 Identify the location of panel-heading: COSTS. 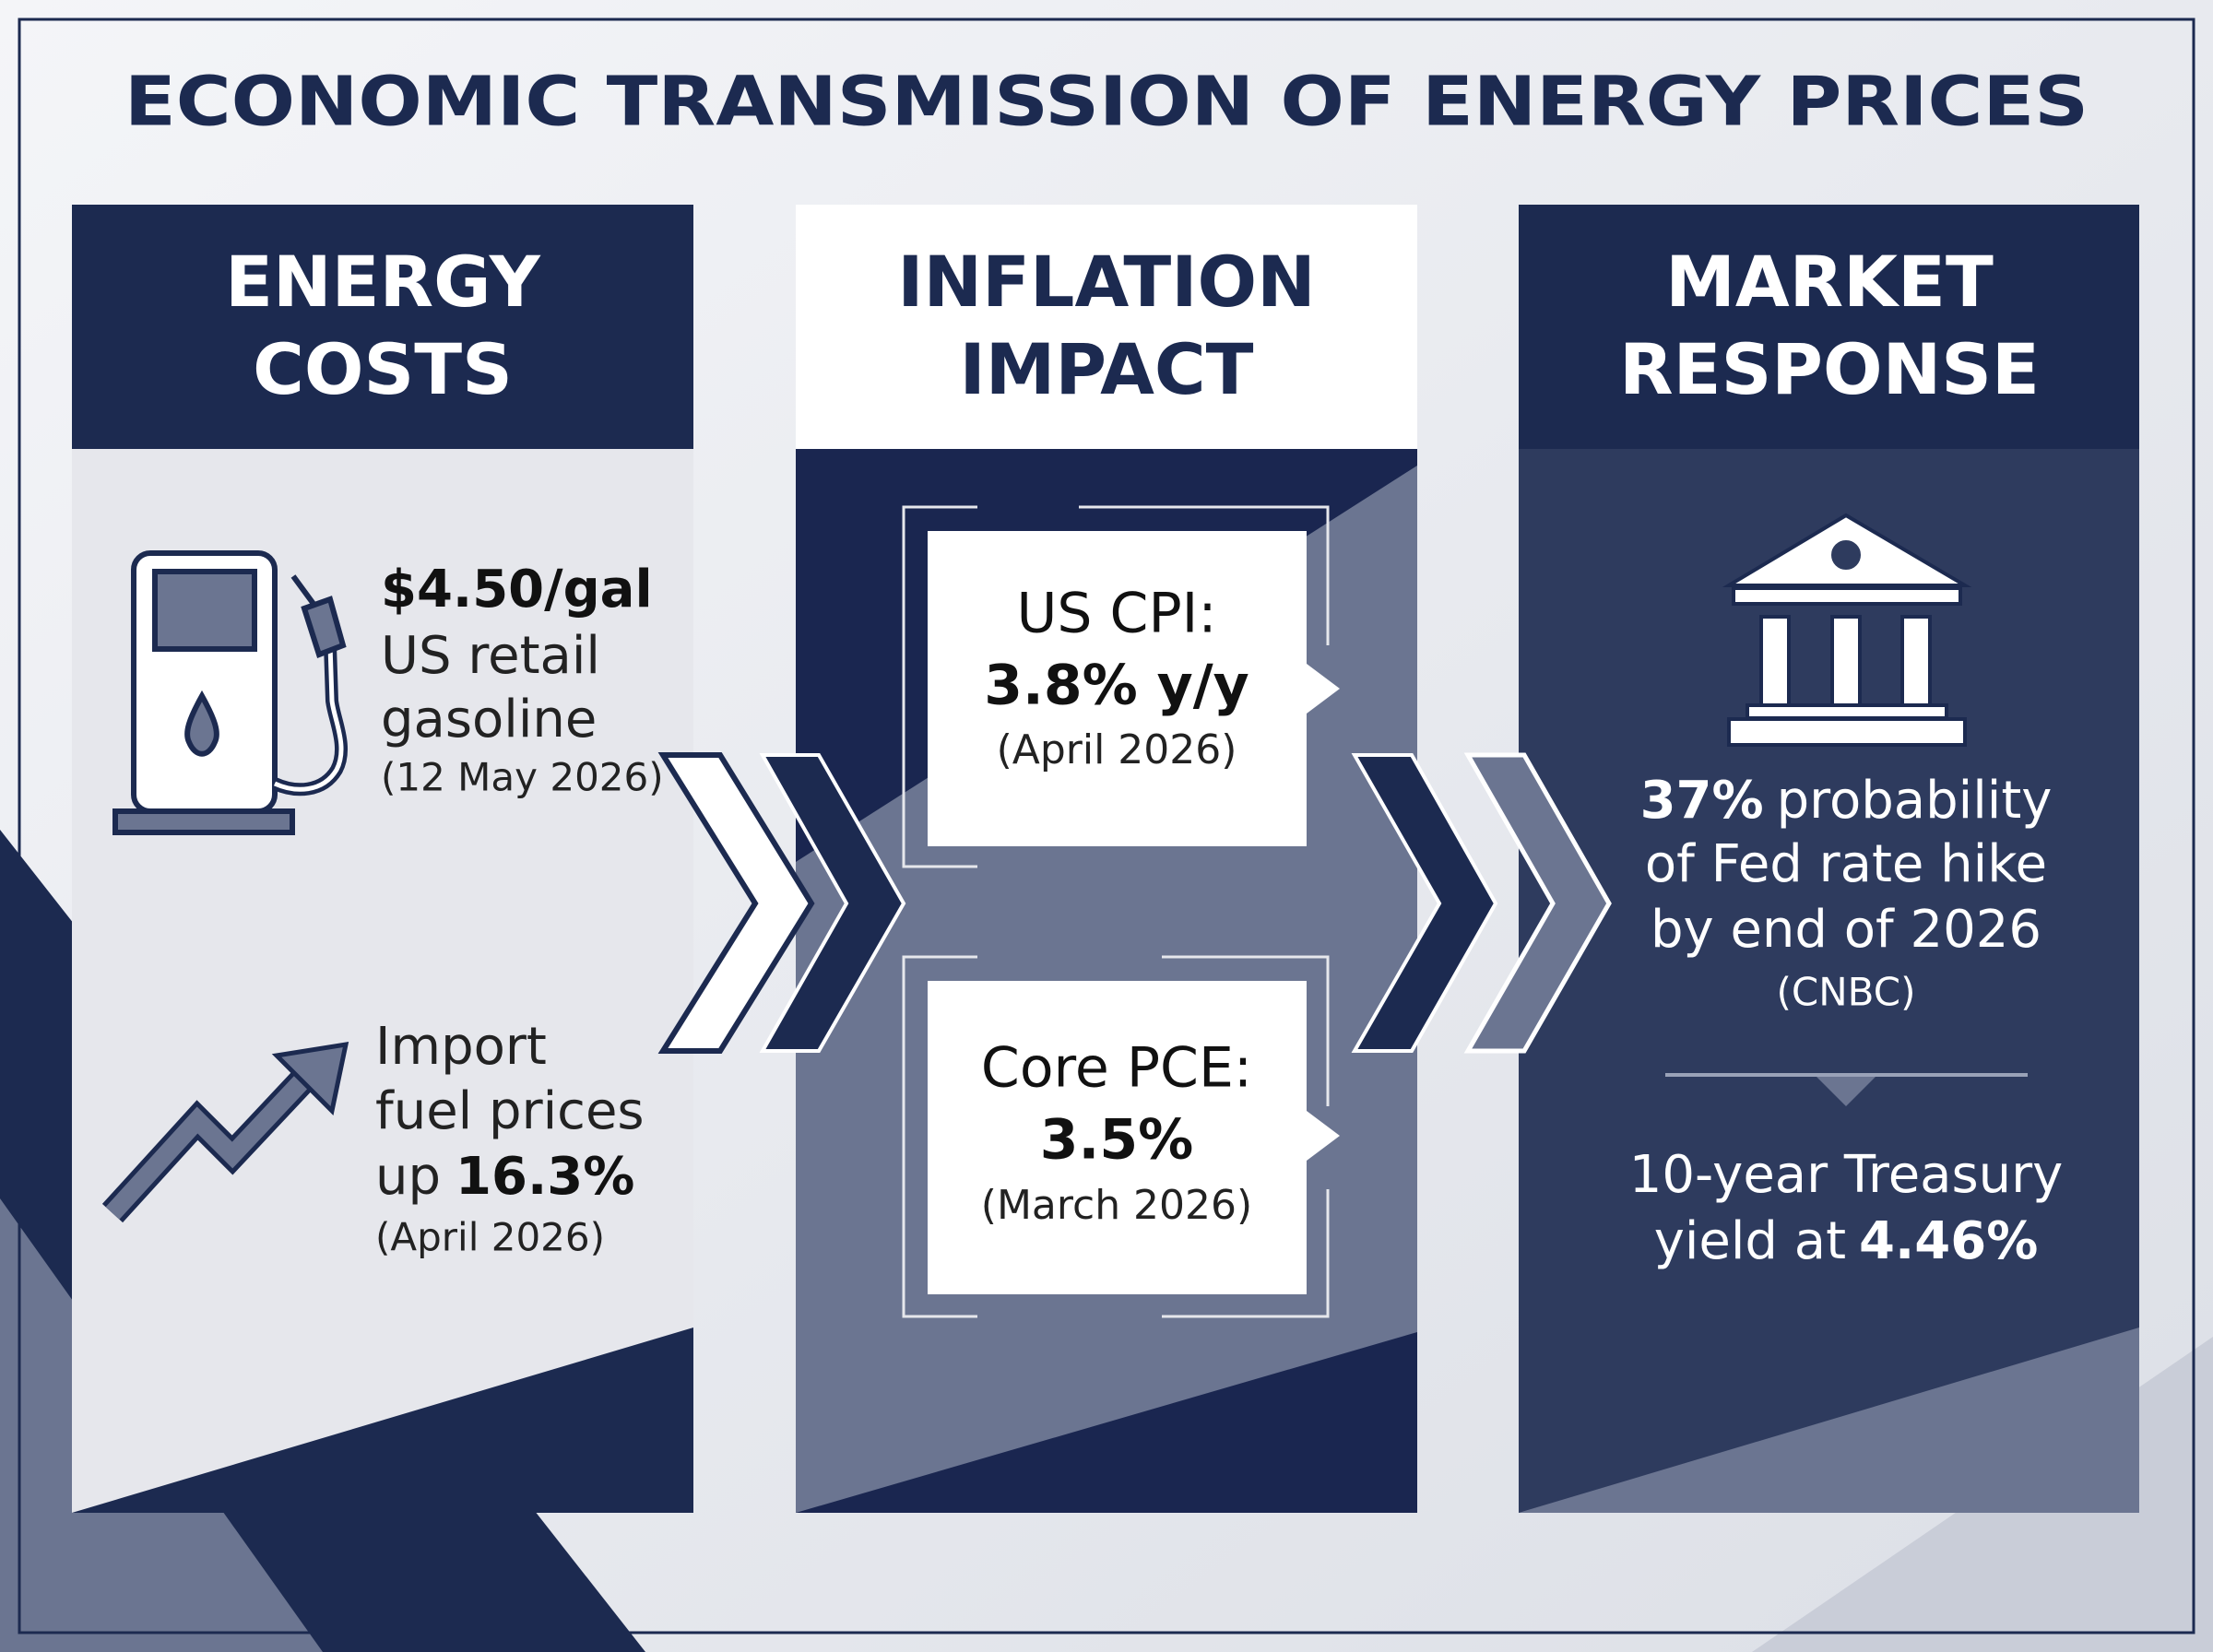
(383, 369).